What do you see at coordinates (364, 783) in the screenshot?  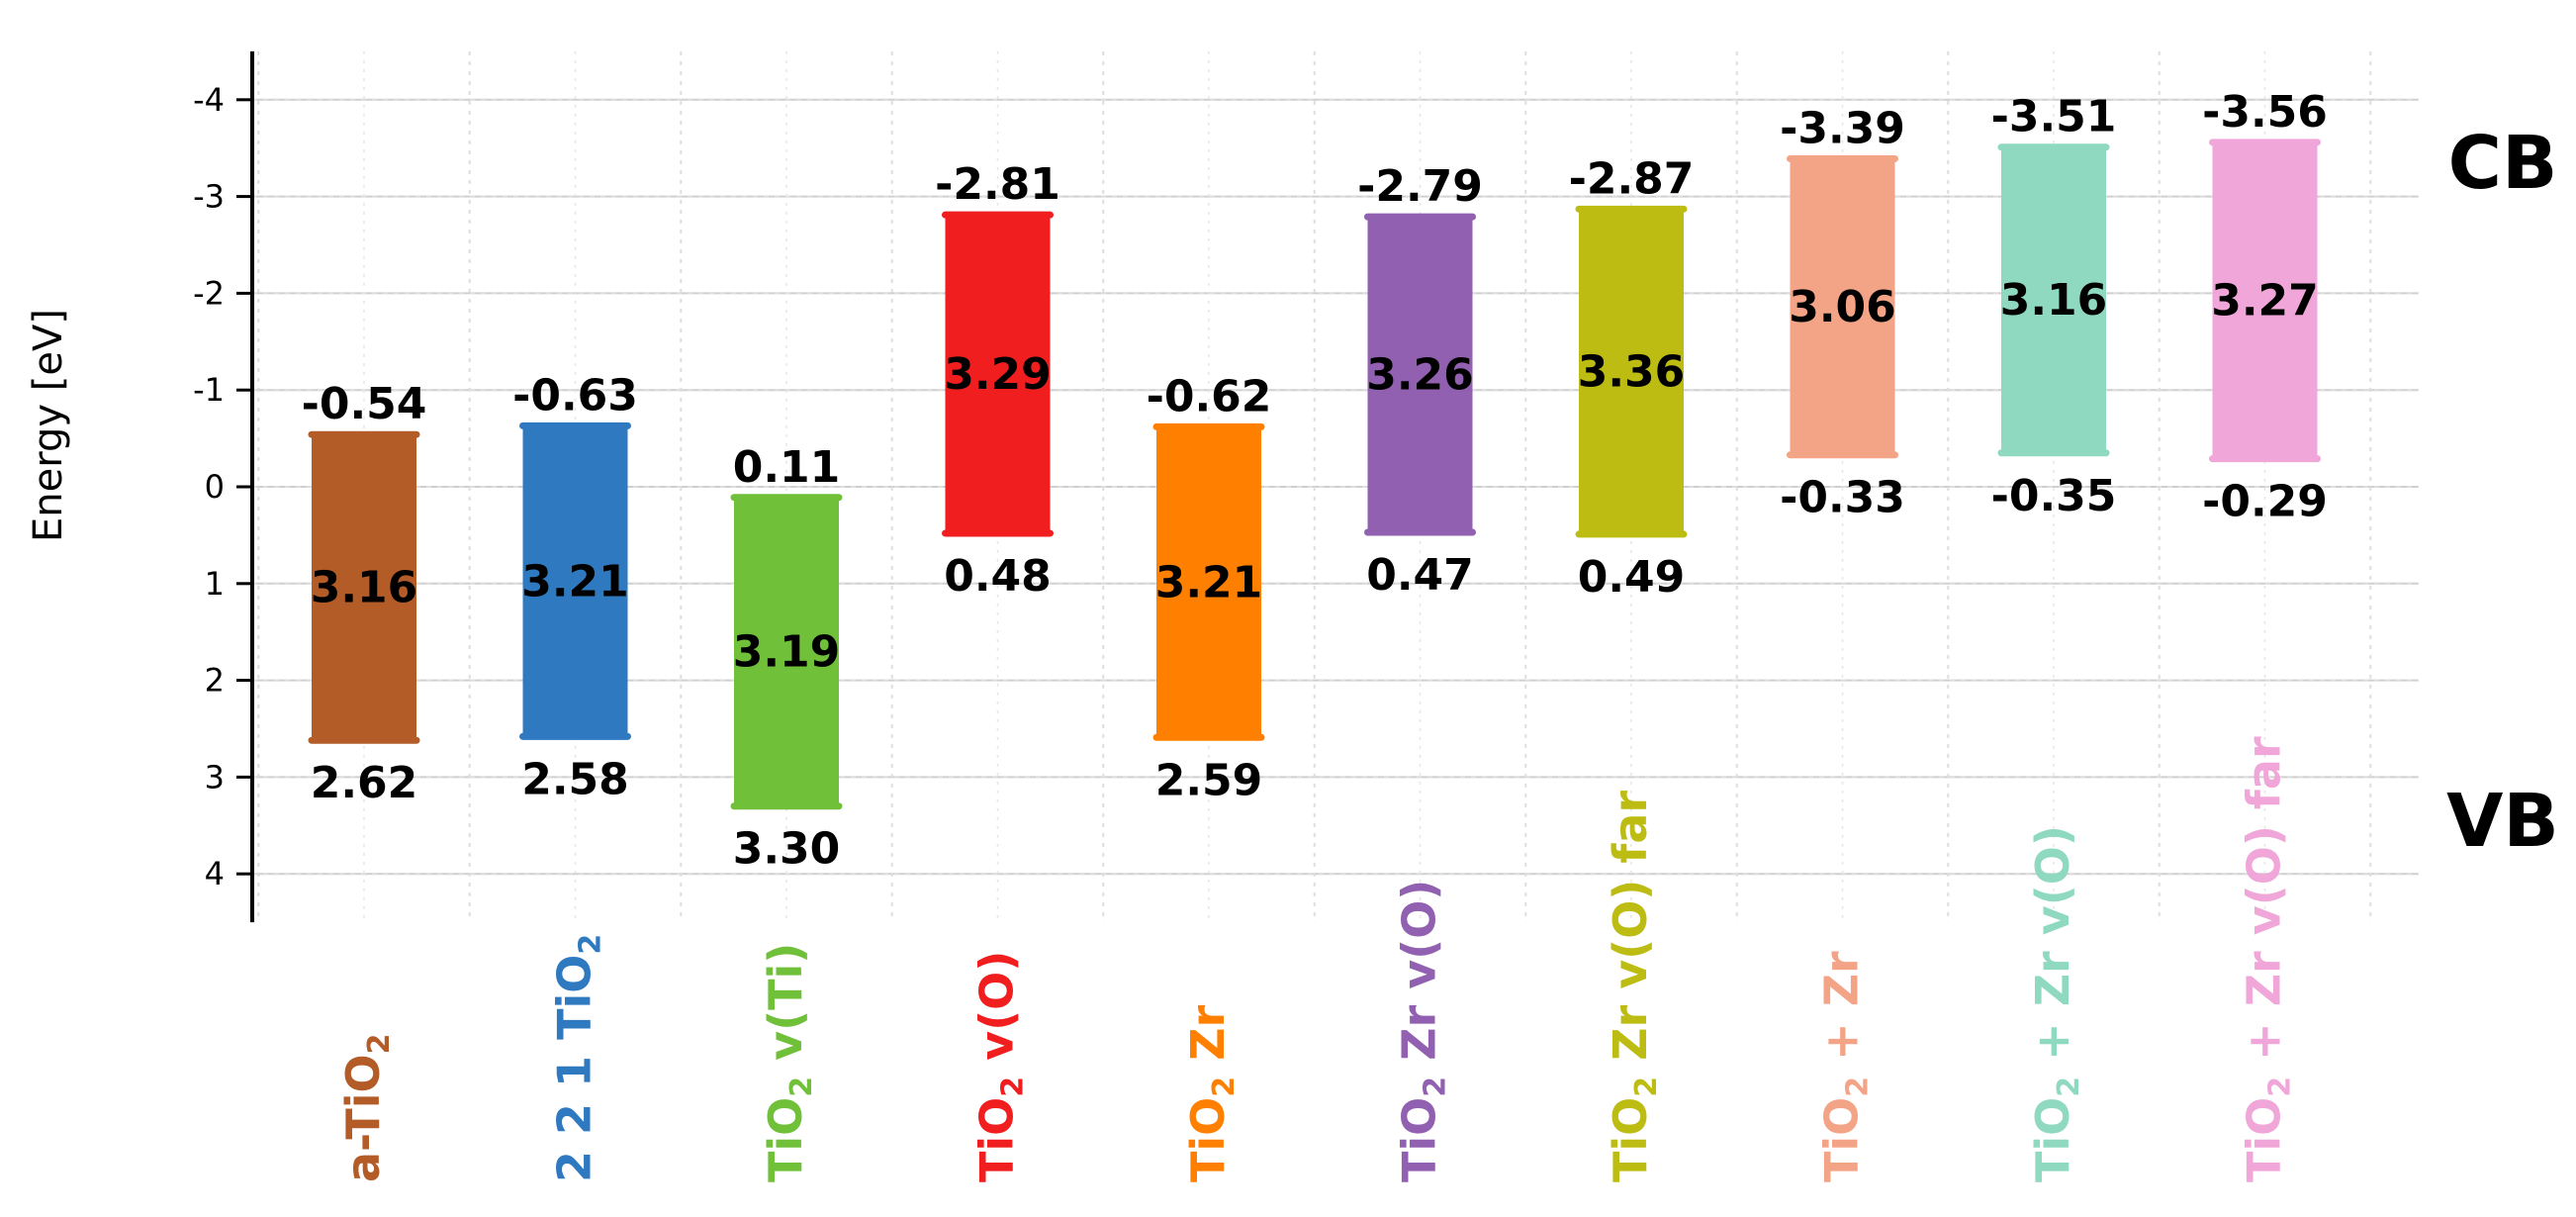 I see `vb-value-label: 2.62` at bounding box center [364, 783].